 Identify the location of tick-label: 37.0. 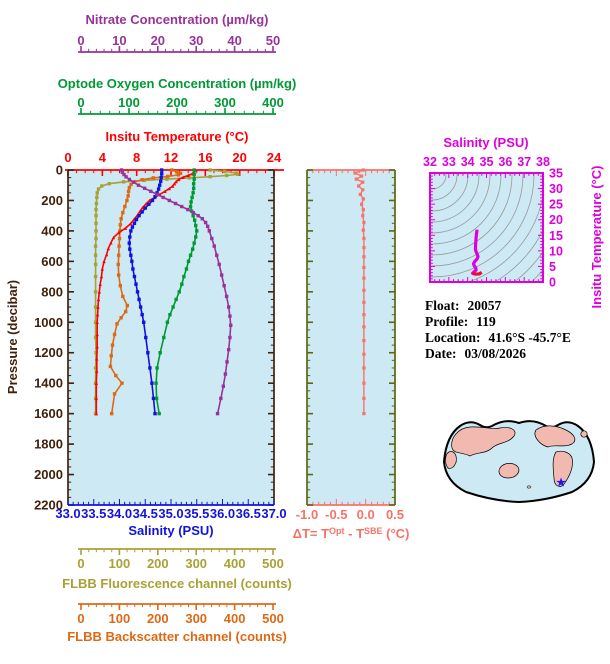
(273, 513).